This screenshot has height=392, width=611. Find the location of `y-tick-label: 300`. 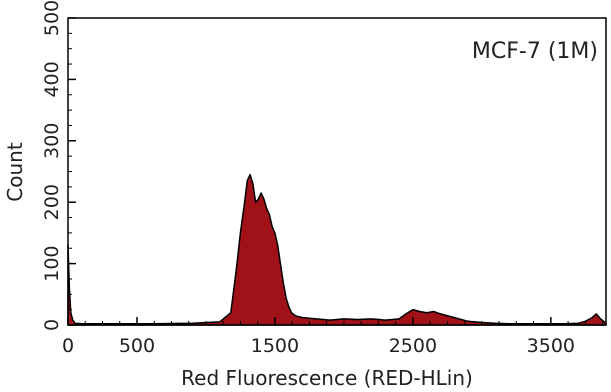

y-tick-label: 300 is located at coordinates (52, 141).